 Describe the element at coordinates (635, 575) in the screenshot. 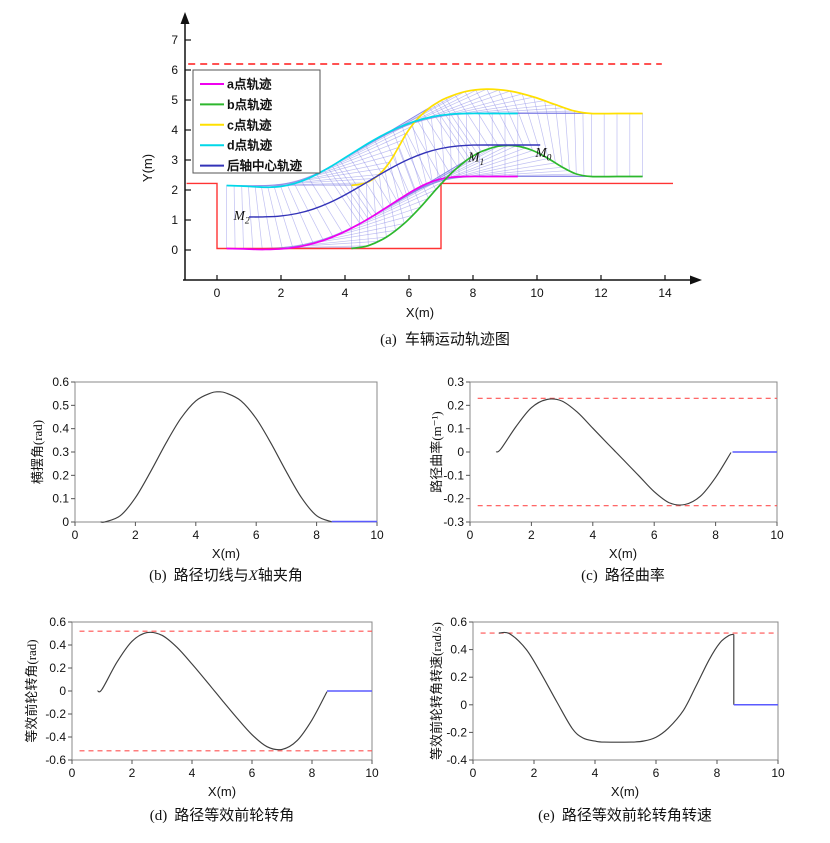

I see `caption-c-text: 路径曲率` at that location.